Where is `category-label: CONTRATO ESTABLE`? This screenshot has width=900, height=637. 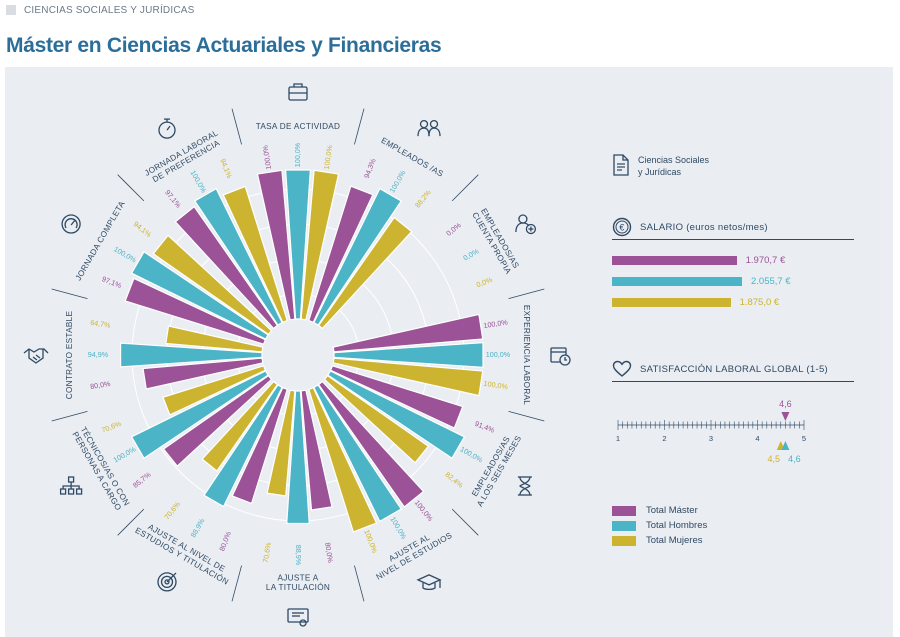
category-label: CONTRATO ESTABLE is located at coordinates (69, 355).